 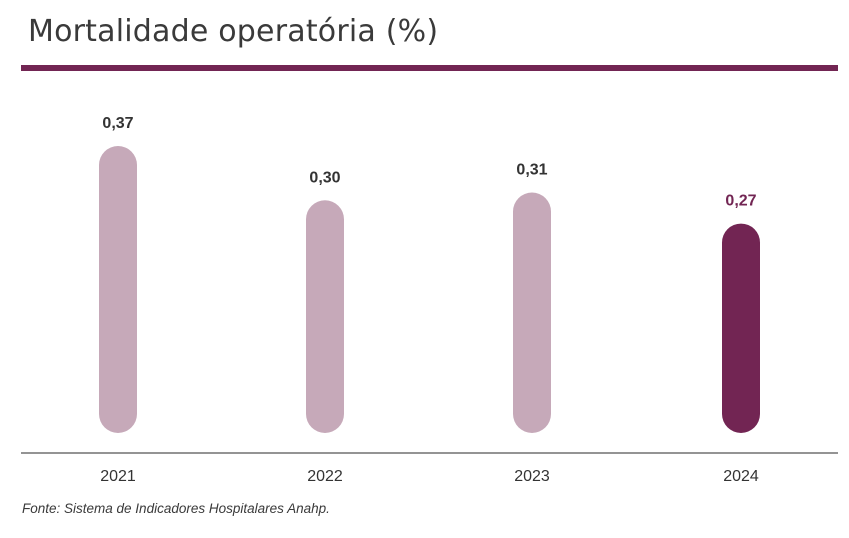 I want to click on x-tick-label-2024: 2024, so click(x=741, y=476).